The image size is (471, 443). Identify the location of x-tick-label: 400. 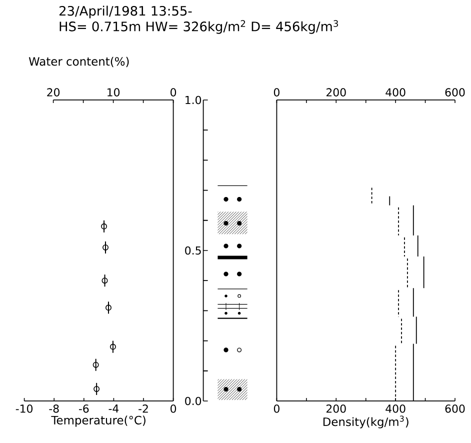
(396, 92).